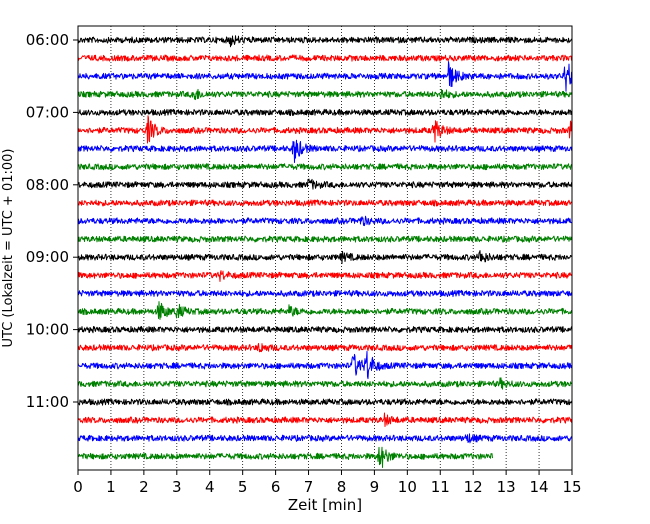 The height and width of the screenshot is (524, 650). What do you see at coordinates (8, 248) in the screenshot?
I see `y-axis-label: UTC (Lokalzeit = UTC + 01:00)` at bounding box center [8, 248].